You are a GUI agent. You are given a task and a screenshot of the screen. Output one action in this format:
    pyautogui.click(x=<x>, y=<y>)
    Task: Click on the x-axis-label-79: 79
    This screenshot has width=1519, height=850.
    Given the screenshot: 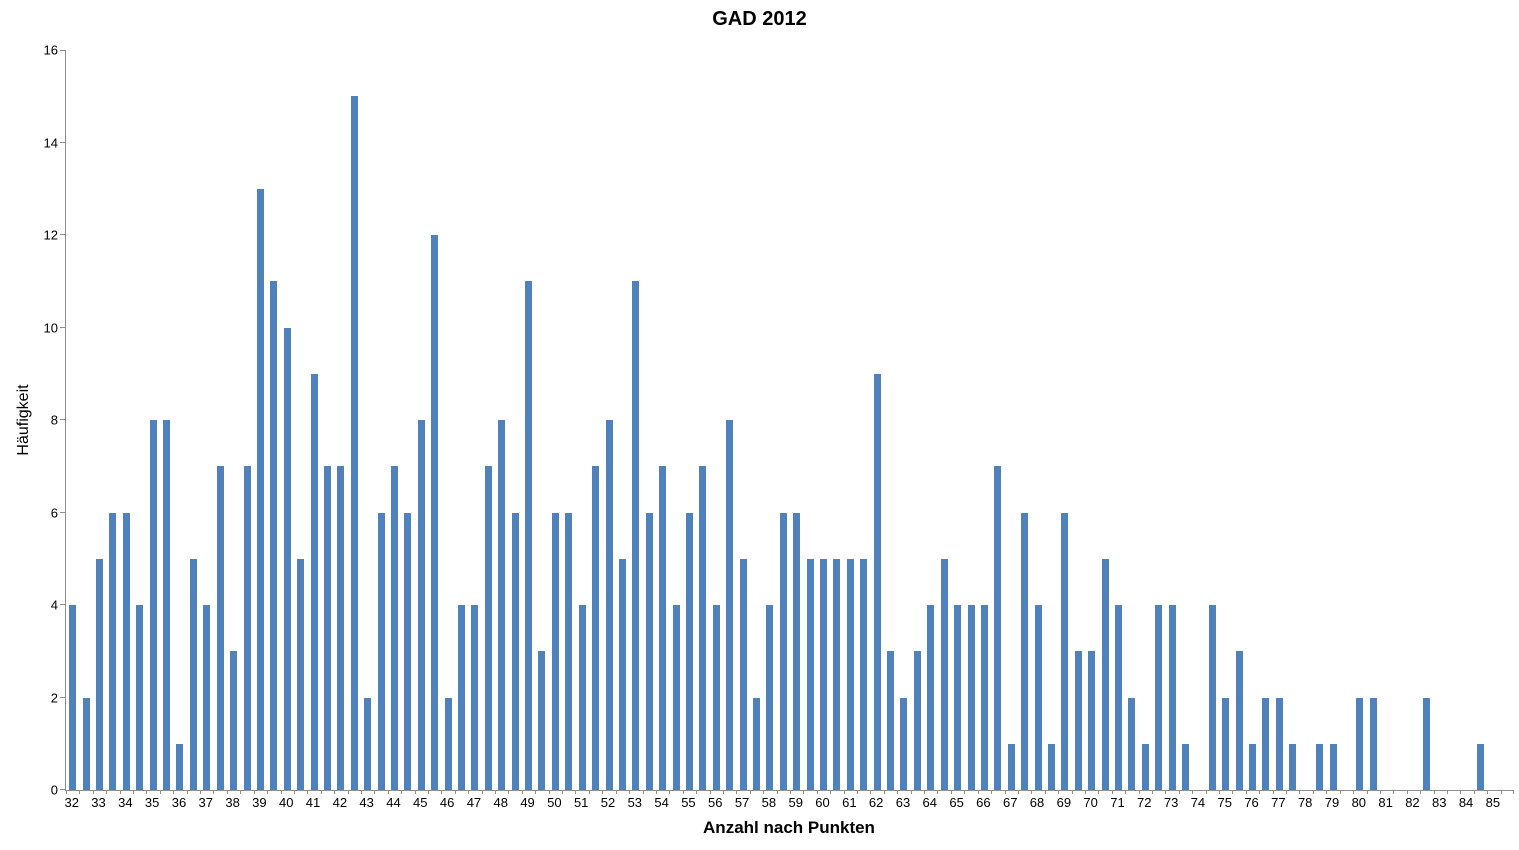 What is the action you would take?
    pyautogui.click(x=1332, y=802)
    